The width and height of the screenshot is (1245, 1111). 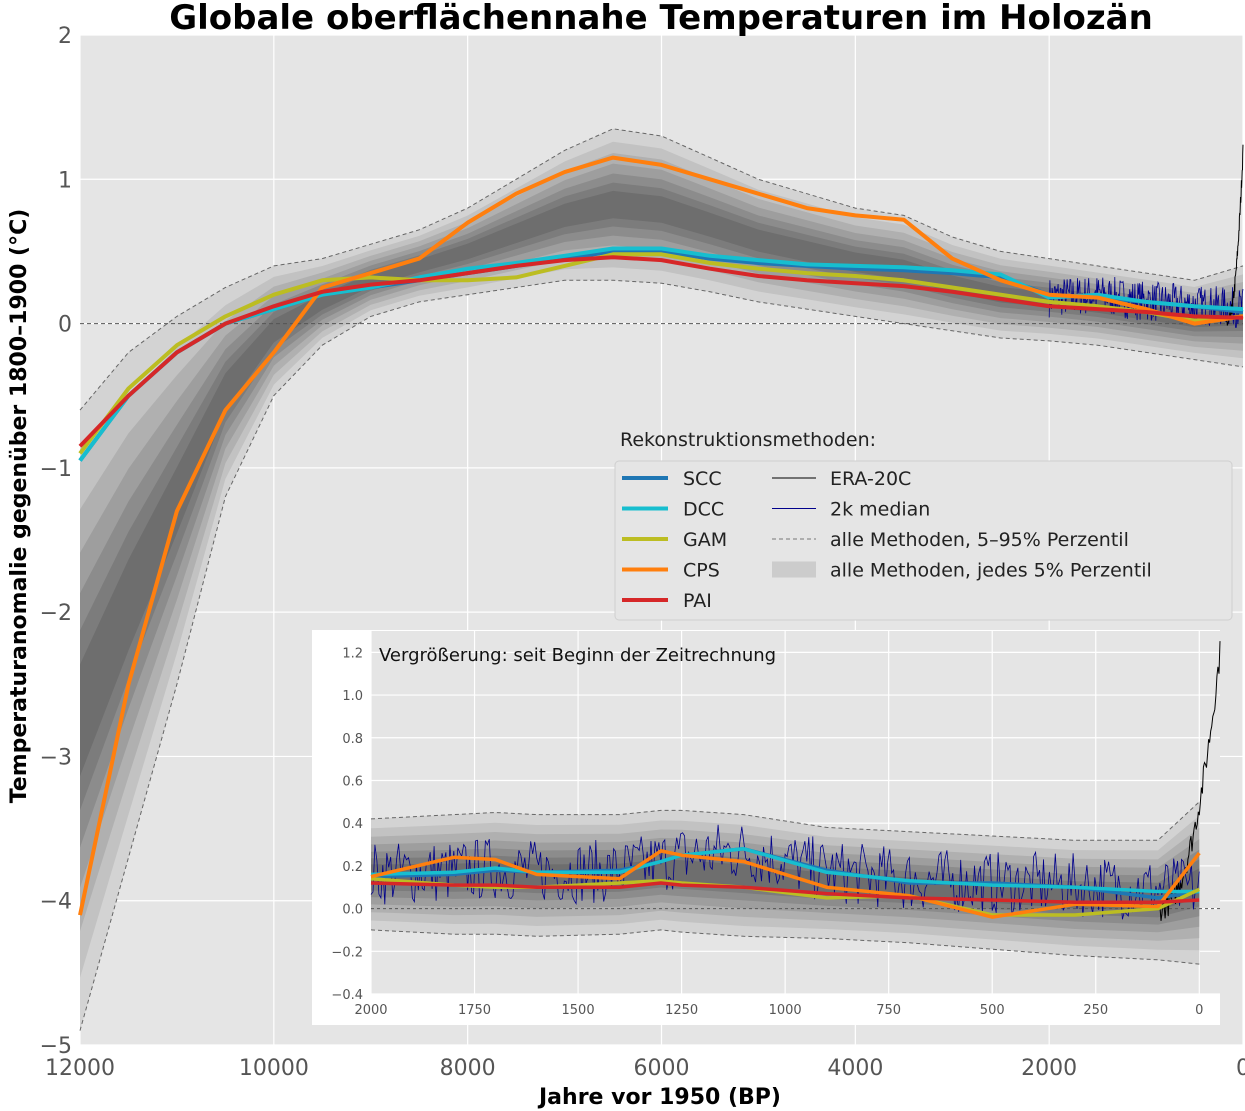 I want to click on y-tick-label: 0.6, so click(x=352, y=781).